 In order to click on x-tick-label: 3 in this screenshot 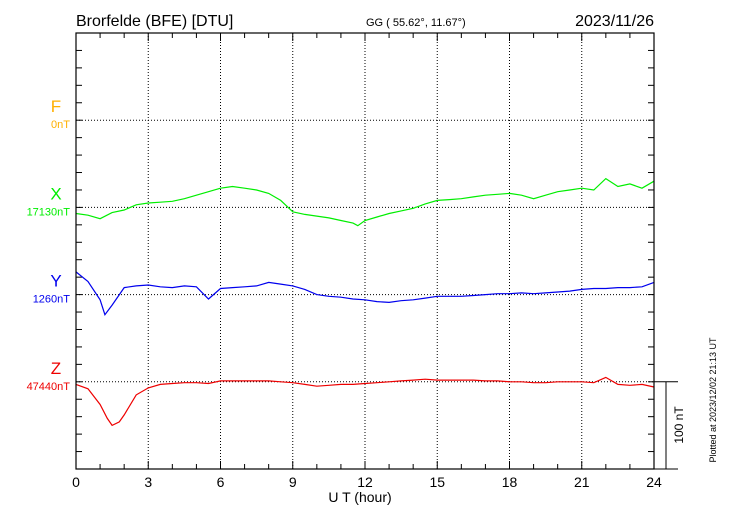, I will do `click(148, 482)`.